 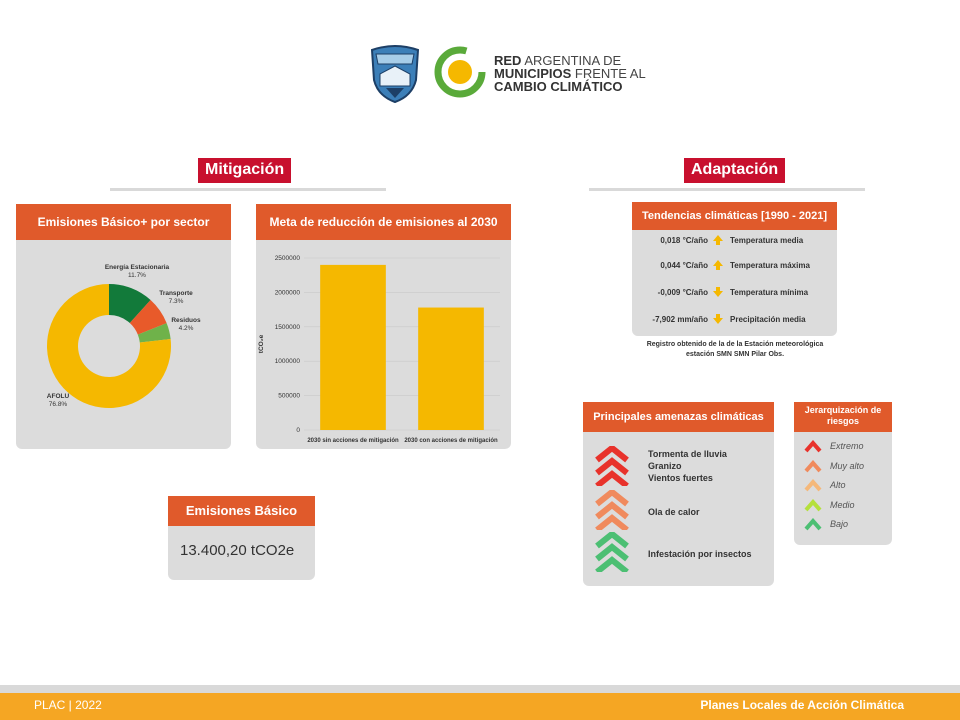 I want to click on basic-emissions-value: 13.400,20 tCO2e, so click(x=237, y=550).